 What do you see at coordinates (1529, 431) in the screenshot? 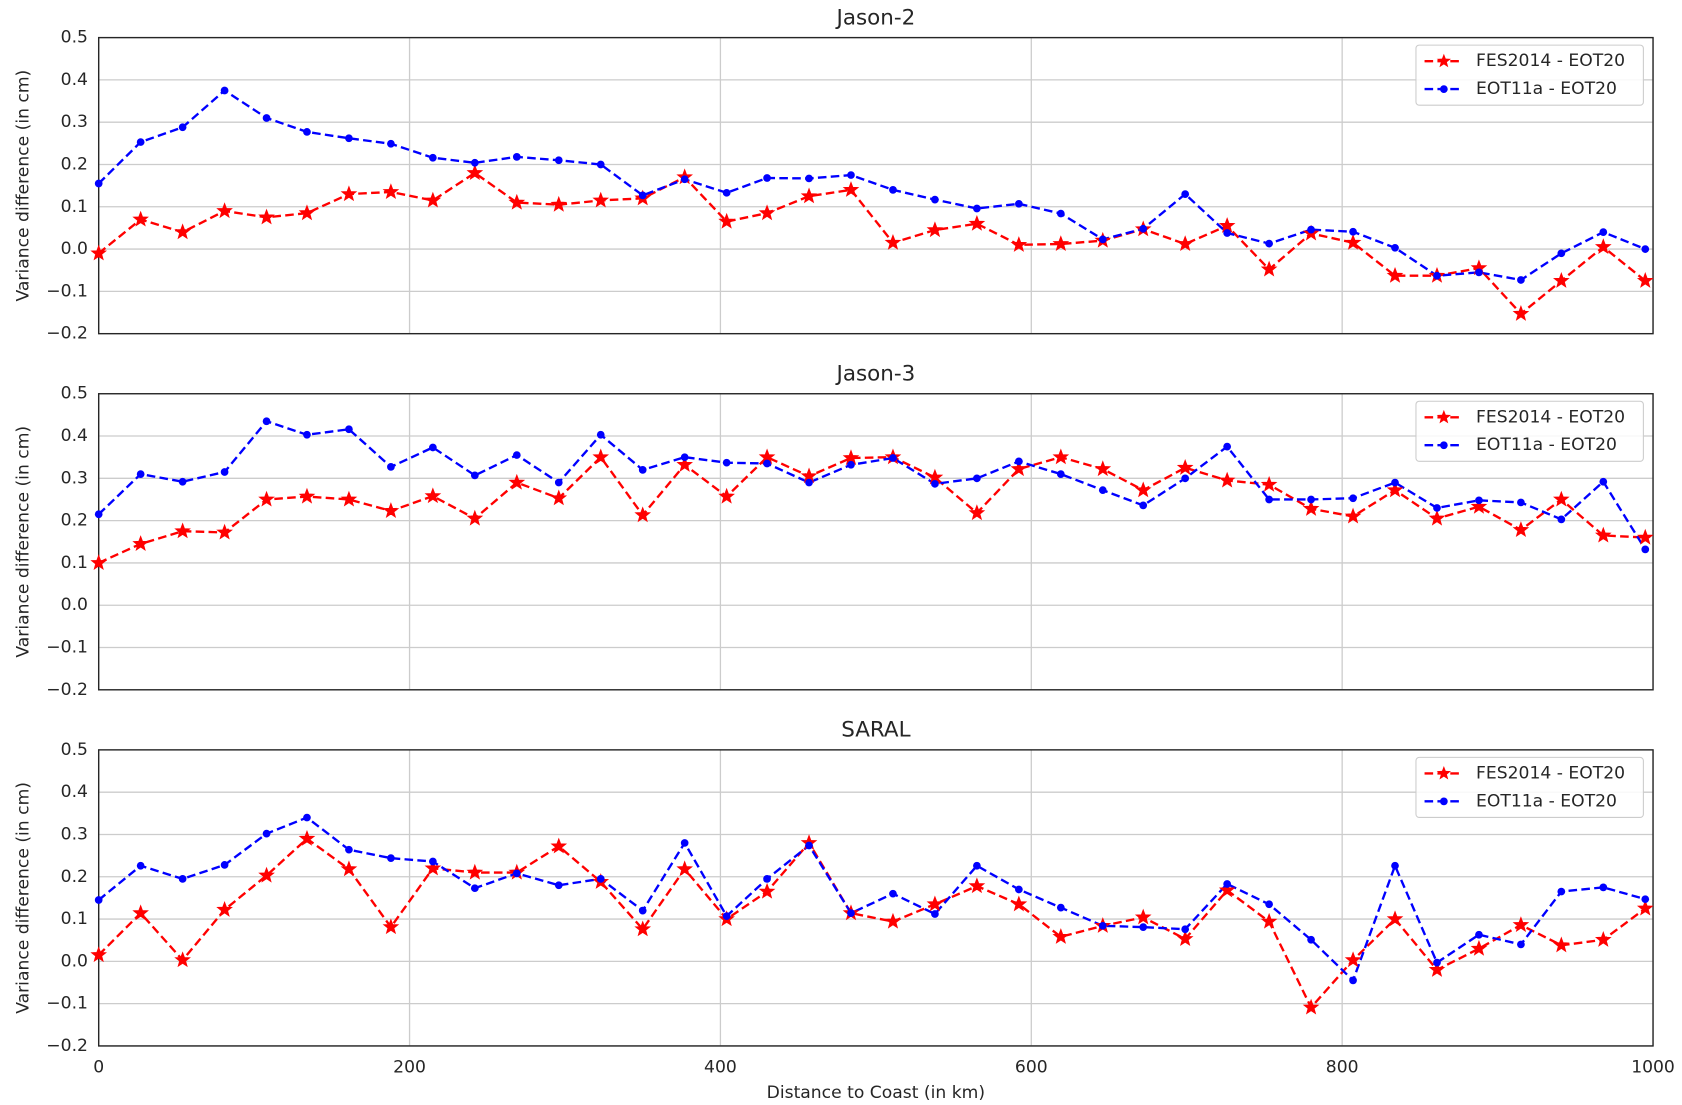
I see `legend-box` at bounding box center [1529, 431].